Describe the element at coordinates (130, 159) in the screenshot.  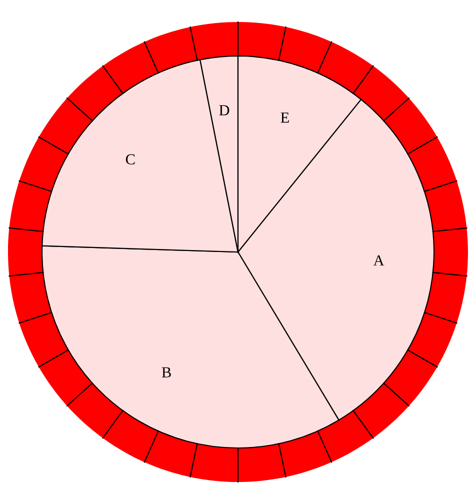
I see `slice-label: C` at that location.